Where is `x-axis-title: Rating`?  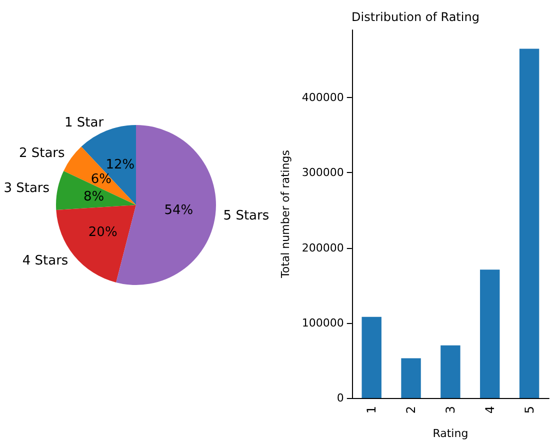
x-axis-title: Rating is located at coordinates (450, 433).